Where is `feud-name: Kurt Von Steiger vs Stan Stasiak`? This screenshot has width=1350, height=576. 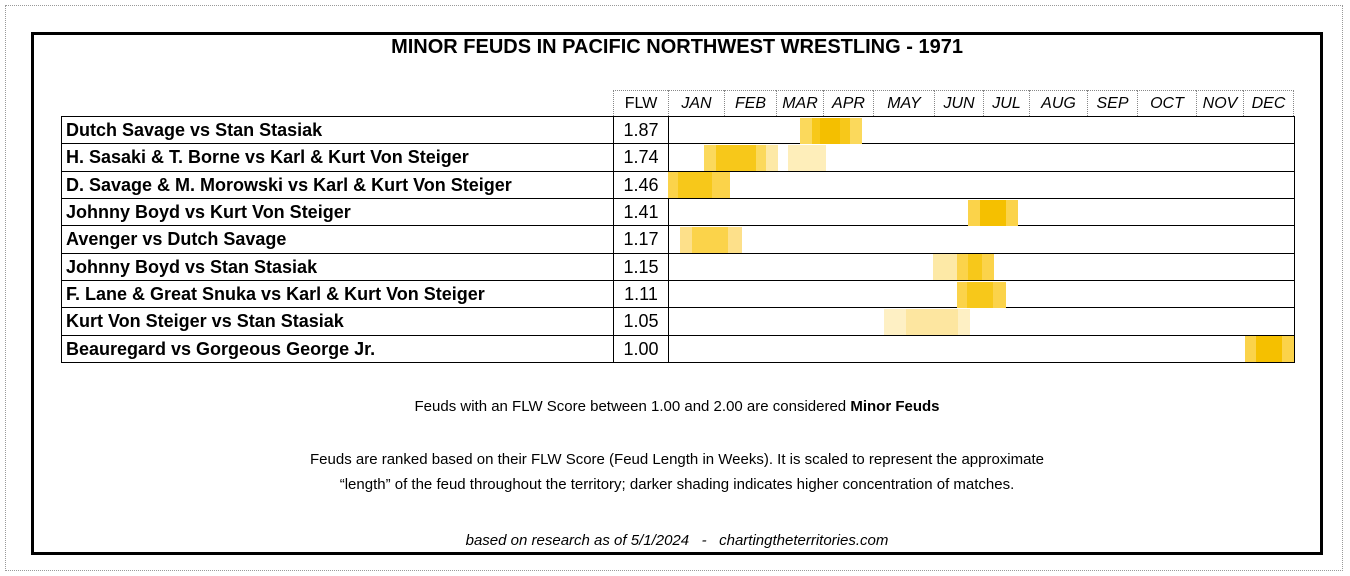
feud-name: Kurt Von Steiger vs Stan Stasiak is located at coordinates (337, 321).